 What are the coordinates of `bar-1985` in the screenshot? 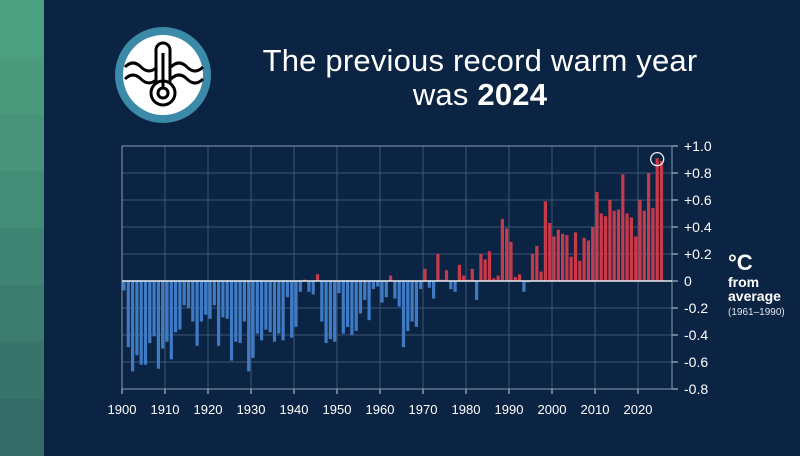 It's located at (489, 266).